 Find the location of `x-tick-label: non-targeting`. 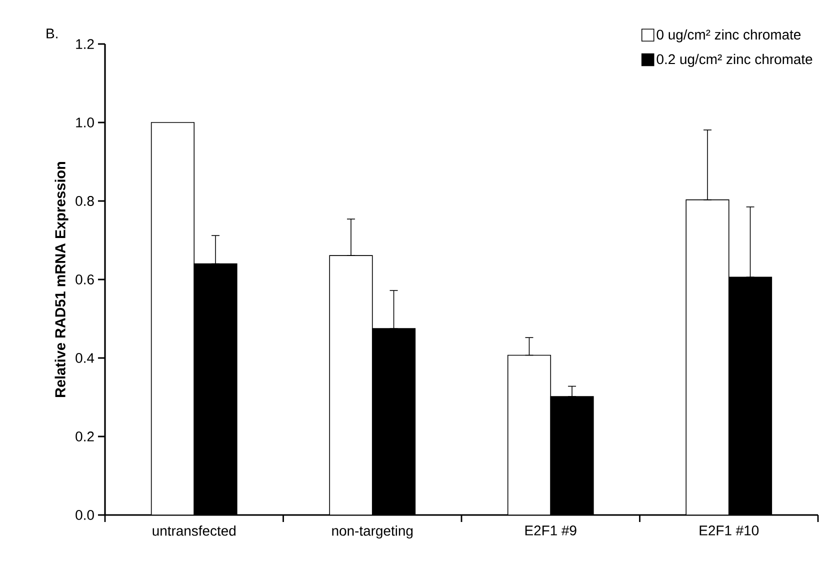

x-tick-label: non-targeting is located at coordinates (372, 532).